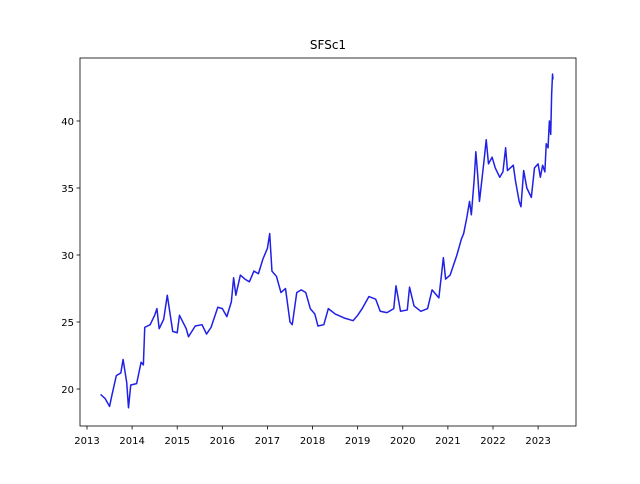  I want to click on y-tick-label: 30, so click(67, 256).